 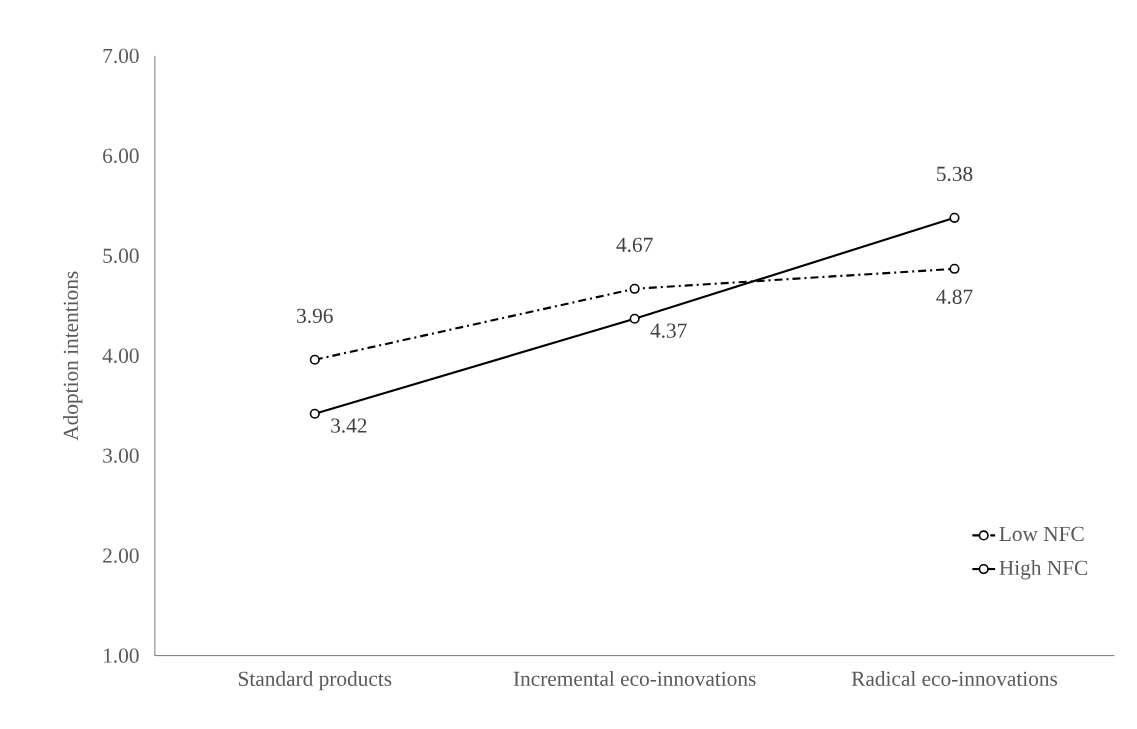 I want to click on data-label: 4.67, so click(x=634, y=244).